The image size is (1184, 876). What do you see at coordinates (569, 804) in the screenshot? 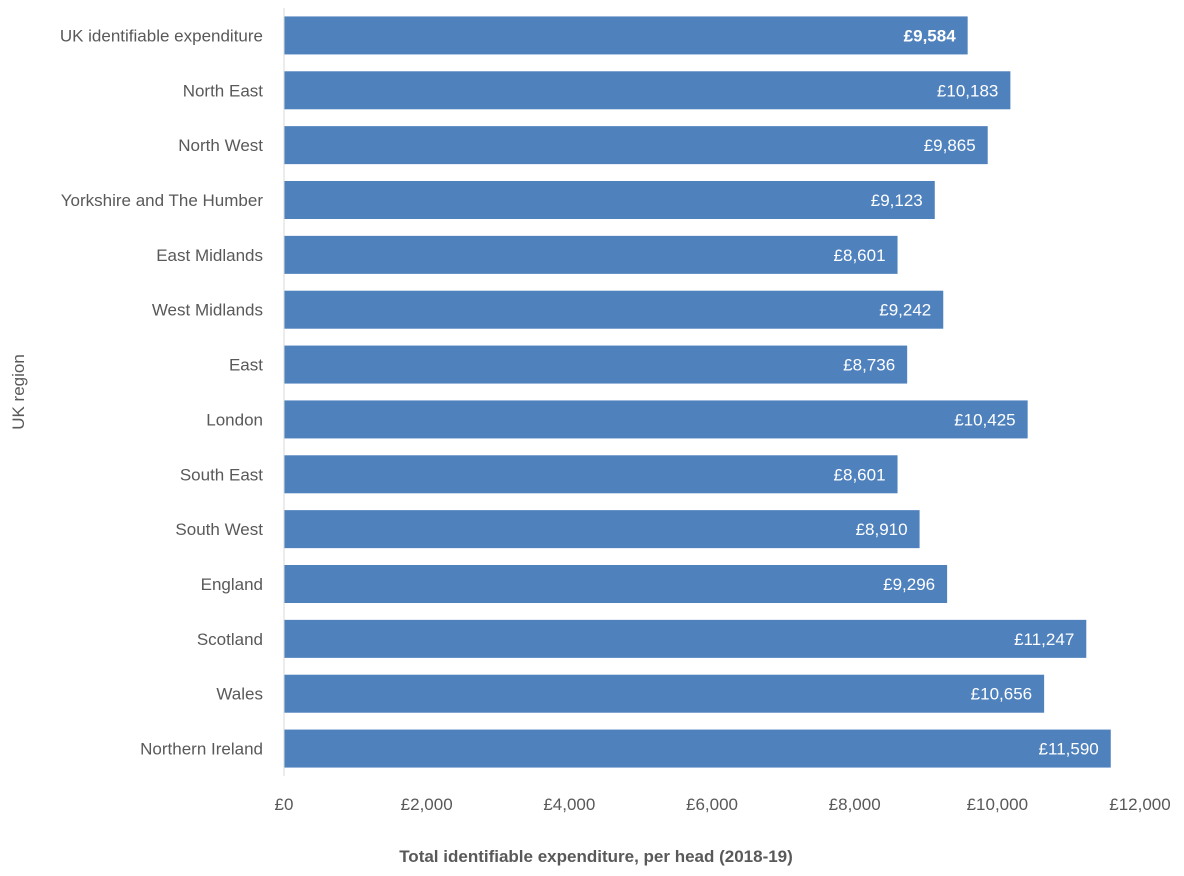
I see `x-tick-label: £4,000` at bounding box center [569, 804].